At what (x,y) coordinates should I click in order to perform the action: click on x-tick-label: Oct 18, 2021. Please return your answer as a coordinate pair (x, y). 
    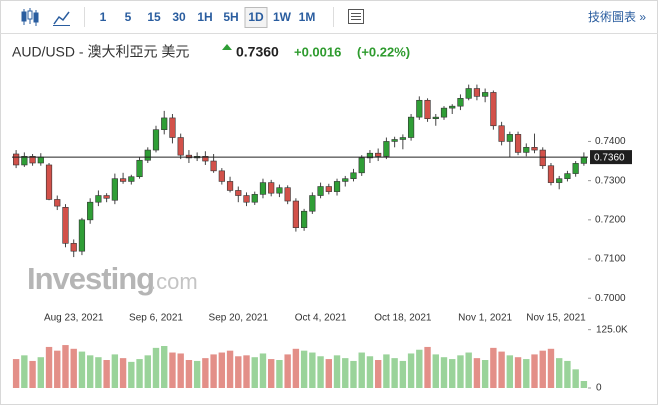
    Looking at the image, I should click on (403, 318).